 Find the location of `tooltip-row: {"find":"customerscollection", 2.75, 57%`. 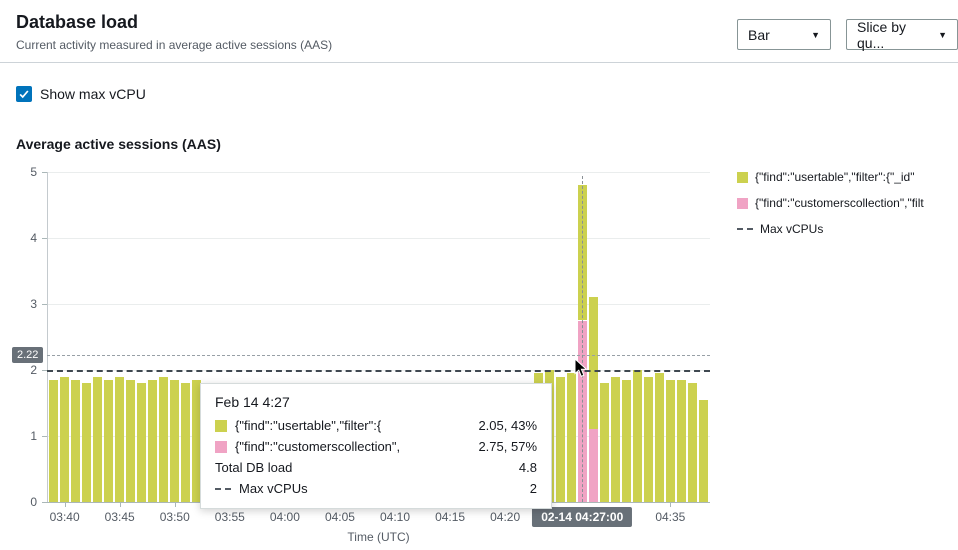

tooltip-row: {"find":"customerscollection", 2.75, 57% is located at coordinates (376, 446).